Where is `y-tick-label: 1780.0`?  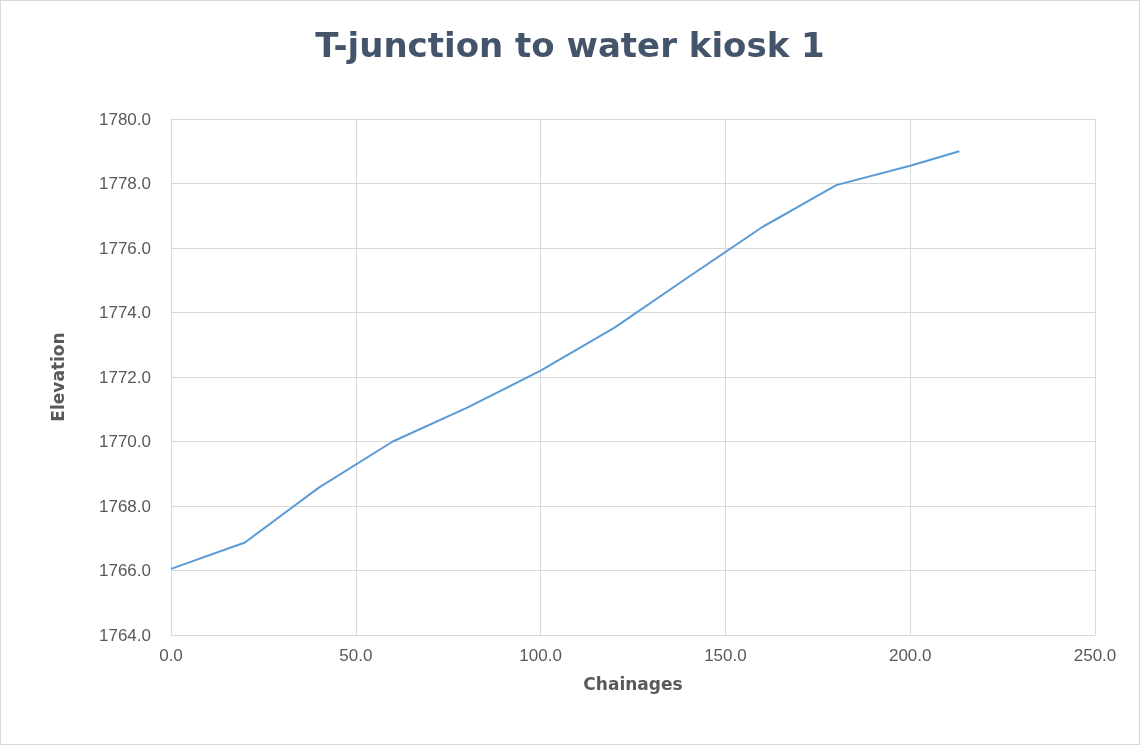 y-tick-label: 1780.0 is located at coordinates (125, 119).